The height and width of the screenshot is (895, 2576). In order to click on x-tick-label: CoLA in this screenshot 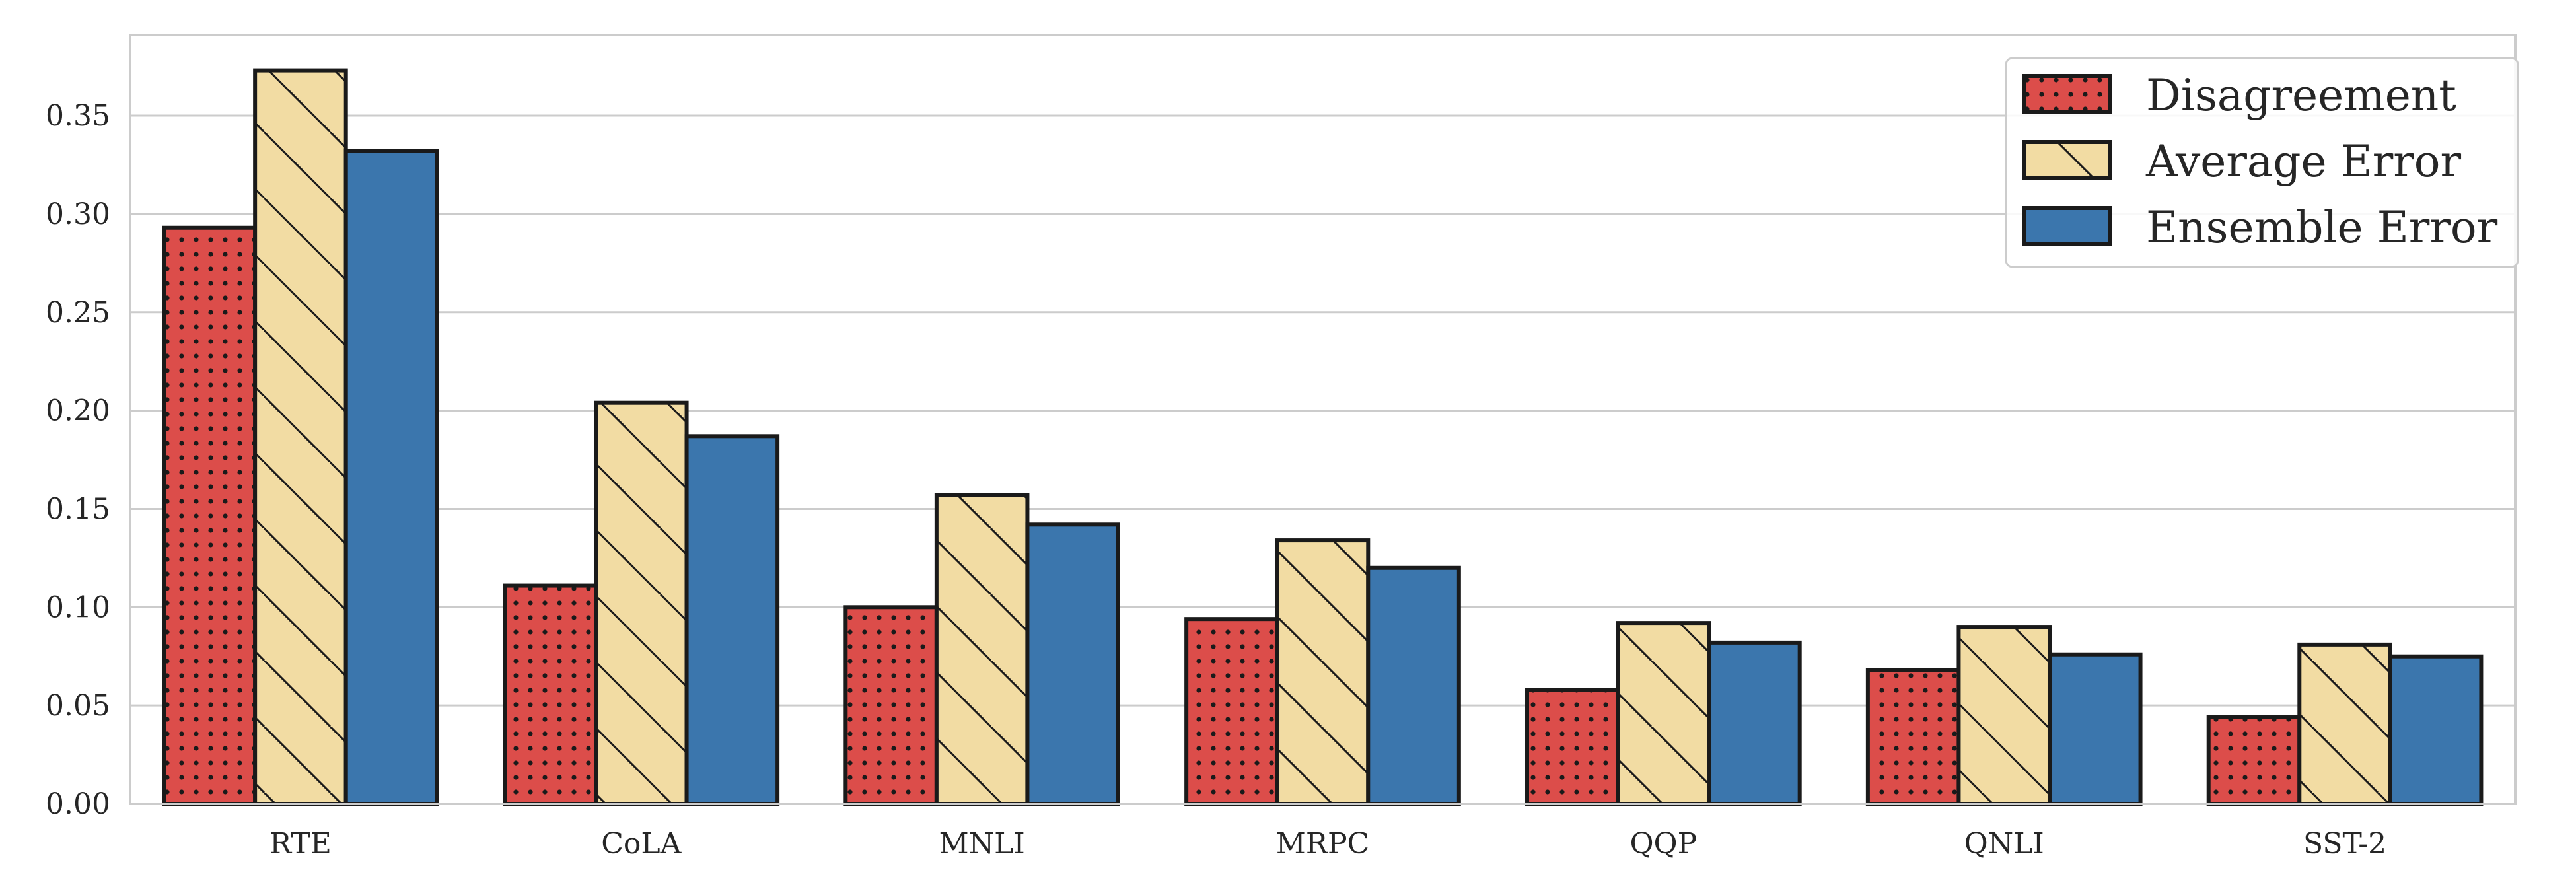, I will do `click(641, 844)`.